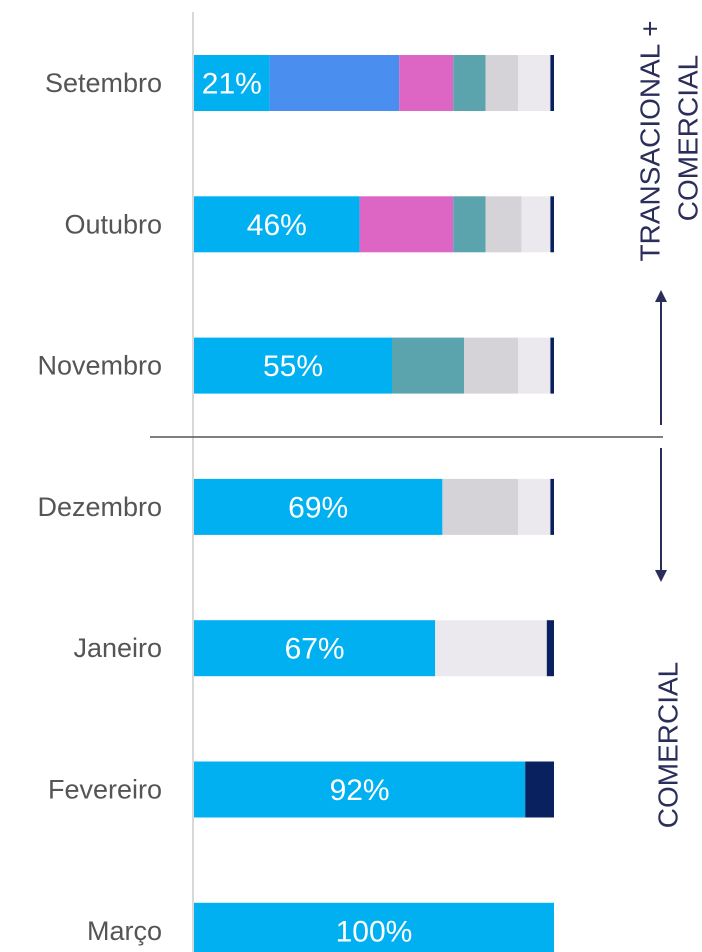  I want to click on category-label: Fevereiro, so click(105, 790).